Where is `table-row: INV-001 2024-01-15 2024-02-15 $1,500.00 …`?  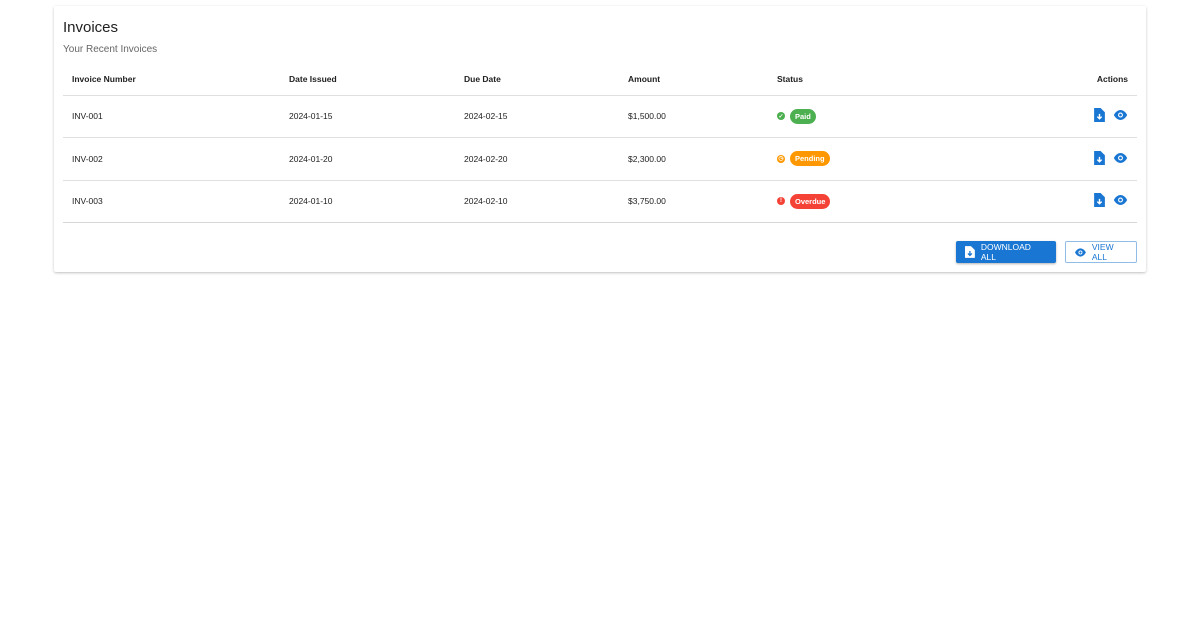
table-row: INV-001 2024-01-15 2024-02-15 $1,500.00 … is located at coordinates (600, 116).